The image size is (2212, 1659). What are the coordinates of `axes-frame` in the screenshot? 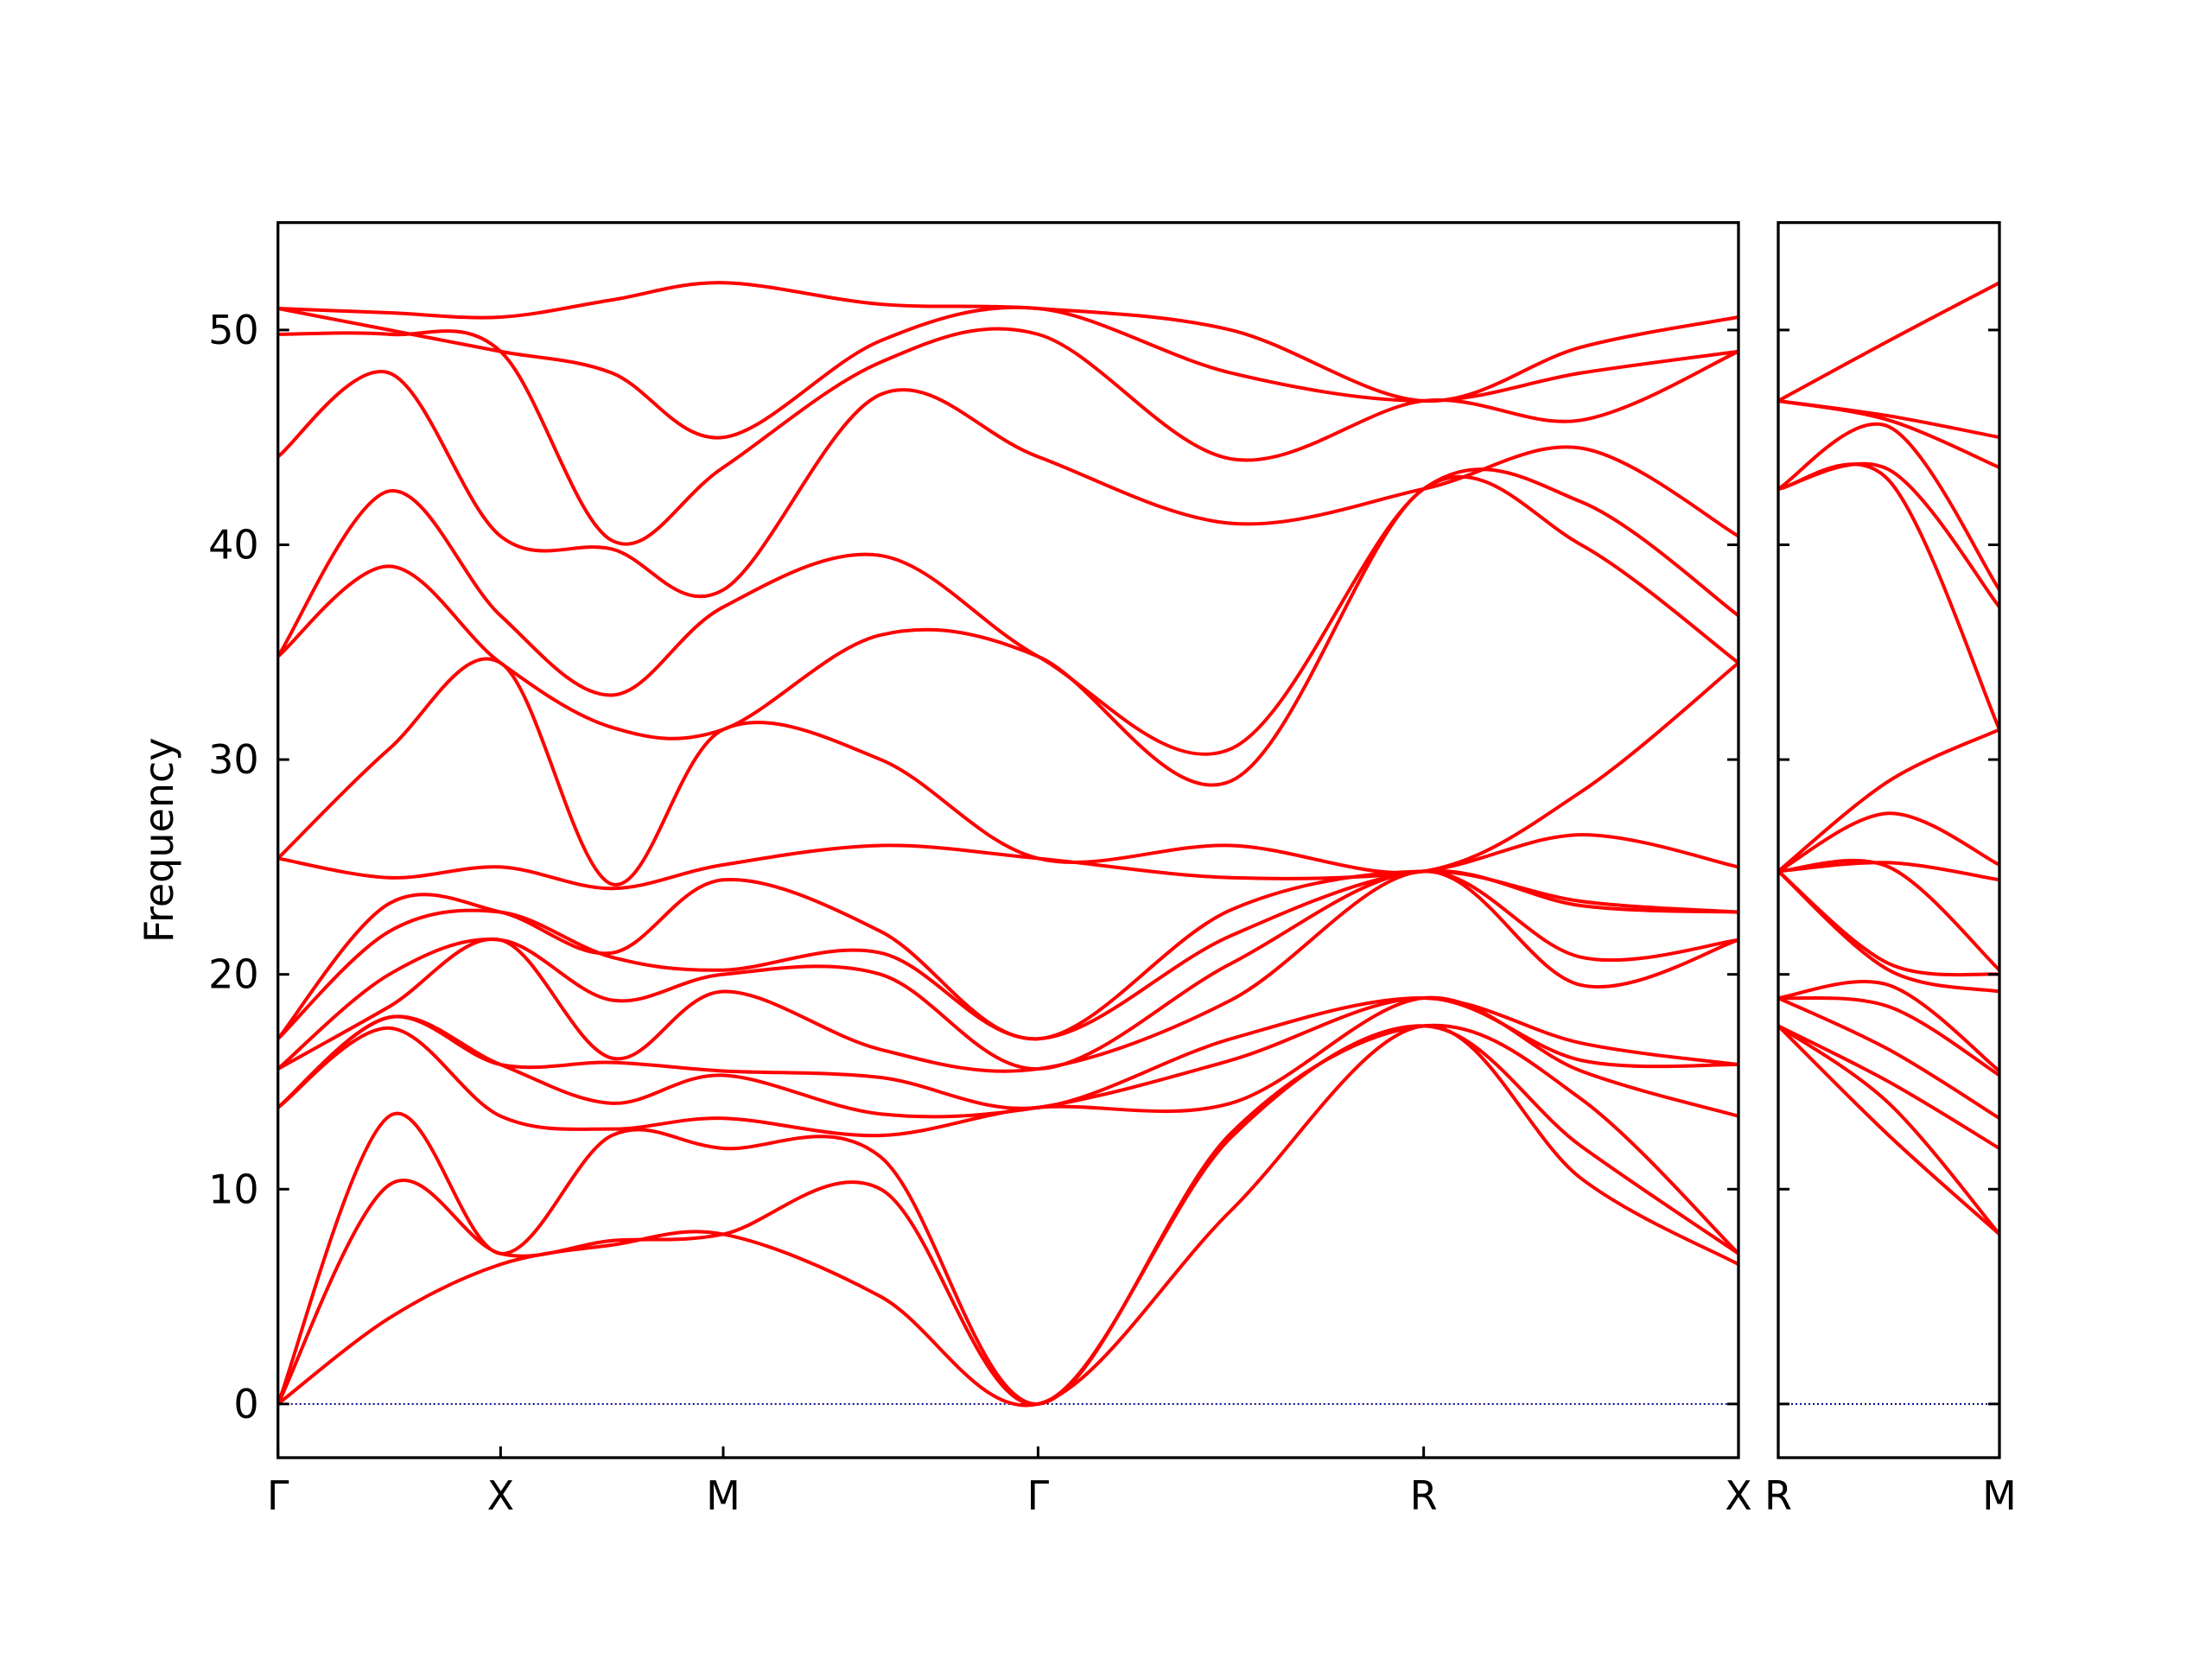 It's located at (1889, 839).